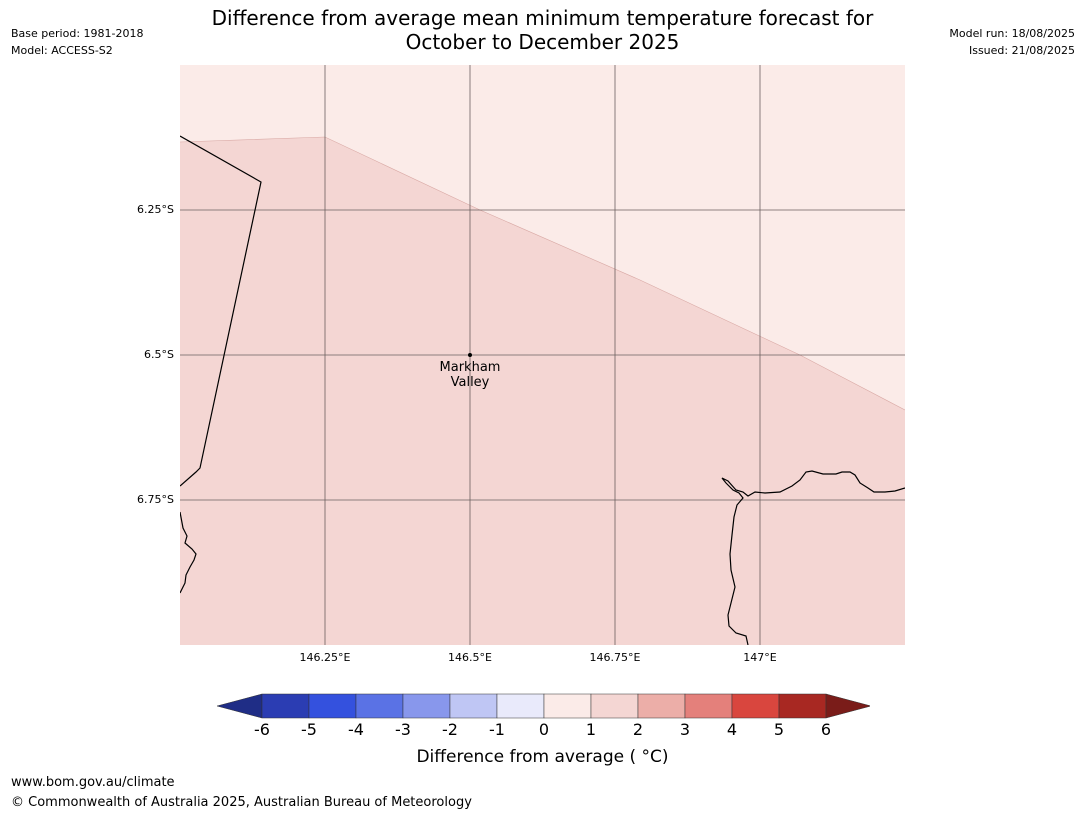 The image size is (1085, 816). What do you see at coordinates (779, 729) in the screenshot?
I see `colorbar-tick-label: 5` at bounding box center [779, 729].